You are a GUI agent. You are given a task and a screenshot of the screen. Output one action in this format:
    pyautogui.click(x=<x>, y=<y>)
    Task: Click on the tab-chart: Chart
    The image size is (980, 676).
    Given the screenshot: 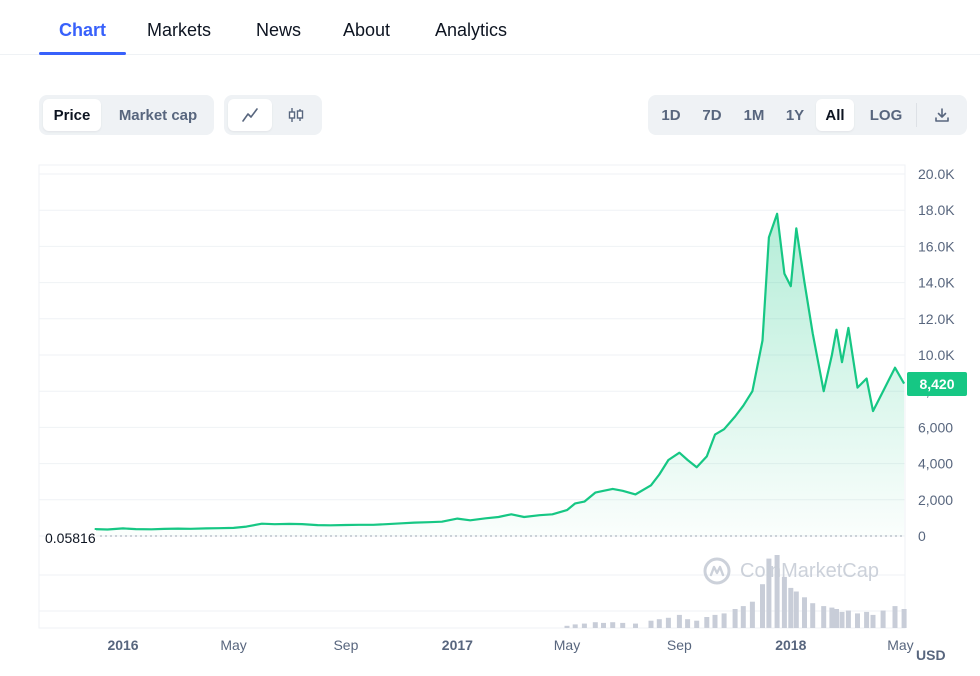 What is the action you would take?
    pyautogui.click(x=82, y=37)
    